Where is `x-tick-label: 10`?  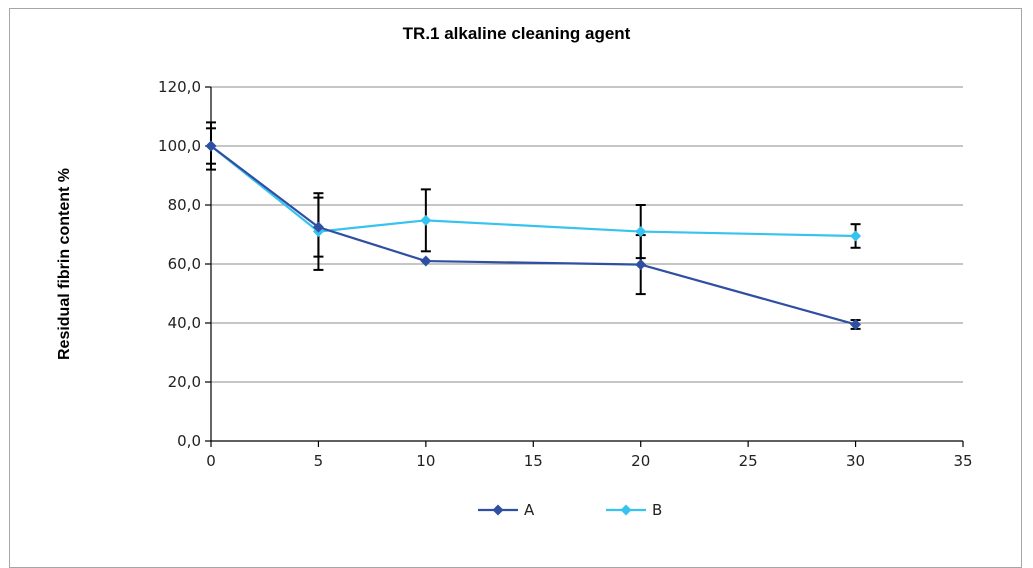 x-tick-label: 10 is located at coordinates (425, 461).